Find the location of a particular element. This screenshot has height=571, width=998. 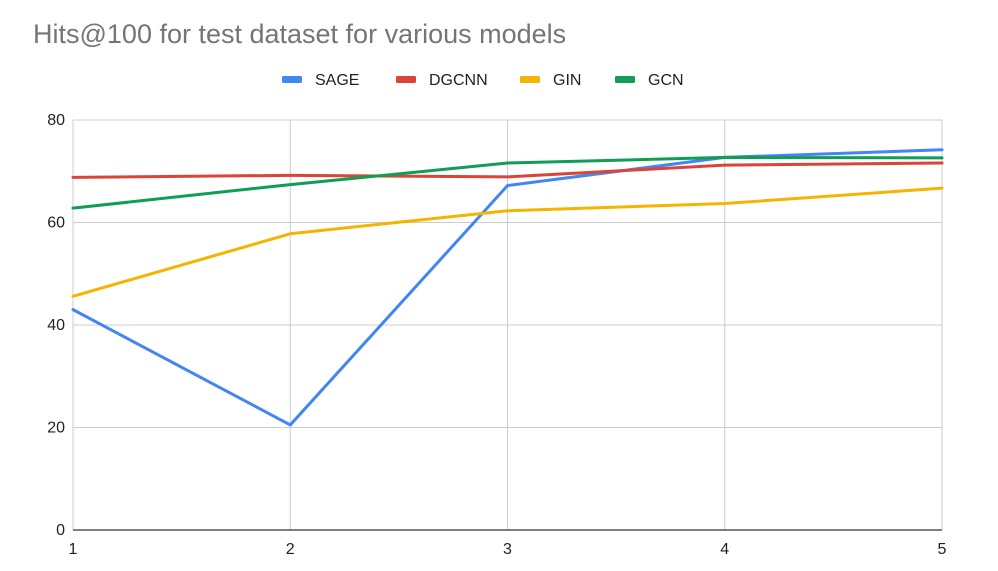

x-tick-label: 2 is located at coordinates (290, 549).